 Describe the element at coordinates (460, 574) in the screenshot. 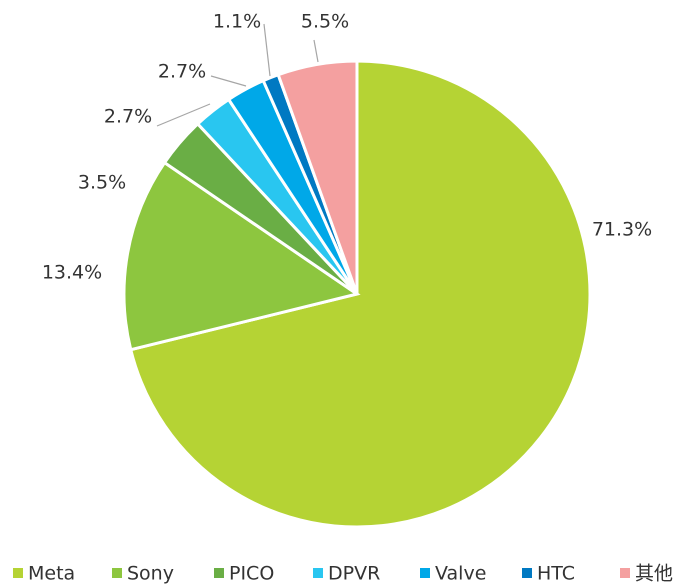

I see `legend-label: Valve` at that location.